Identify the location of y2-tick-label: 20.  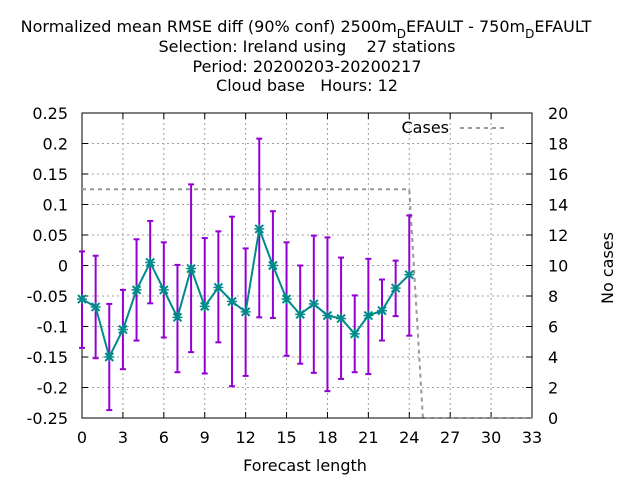
(558, 113).